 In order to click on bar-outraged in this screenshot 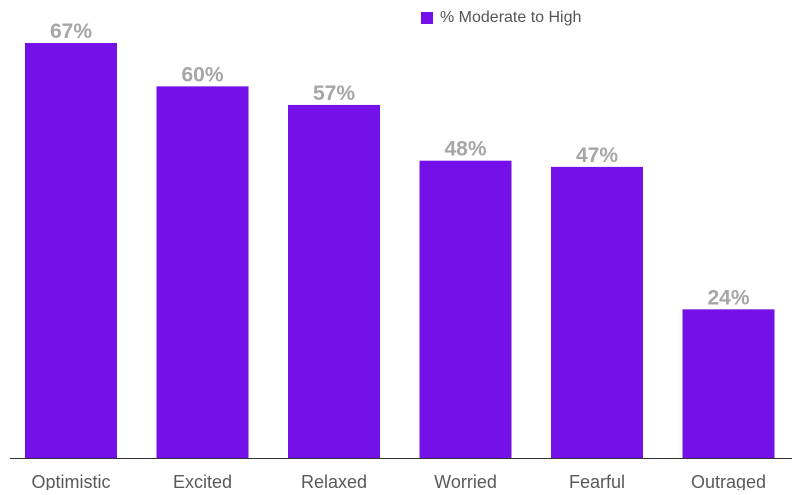, I will do `click(728, 383)`.